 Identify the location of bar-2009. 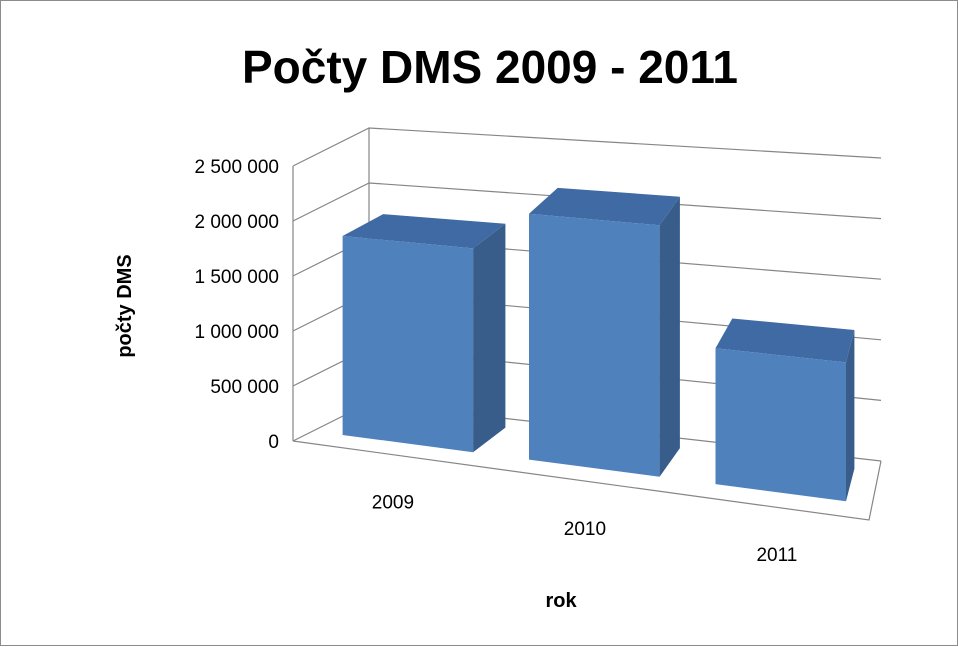
(424, 333).